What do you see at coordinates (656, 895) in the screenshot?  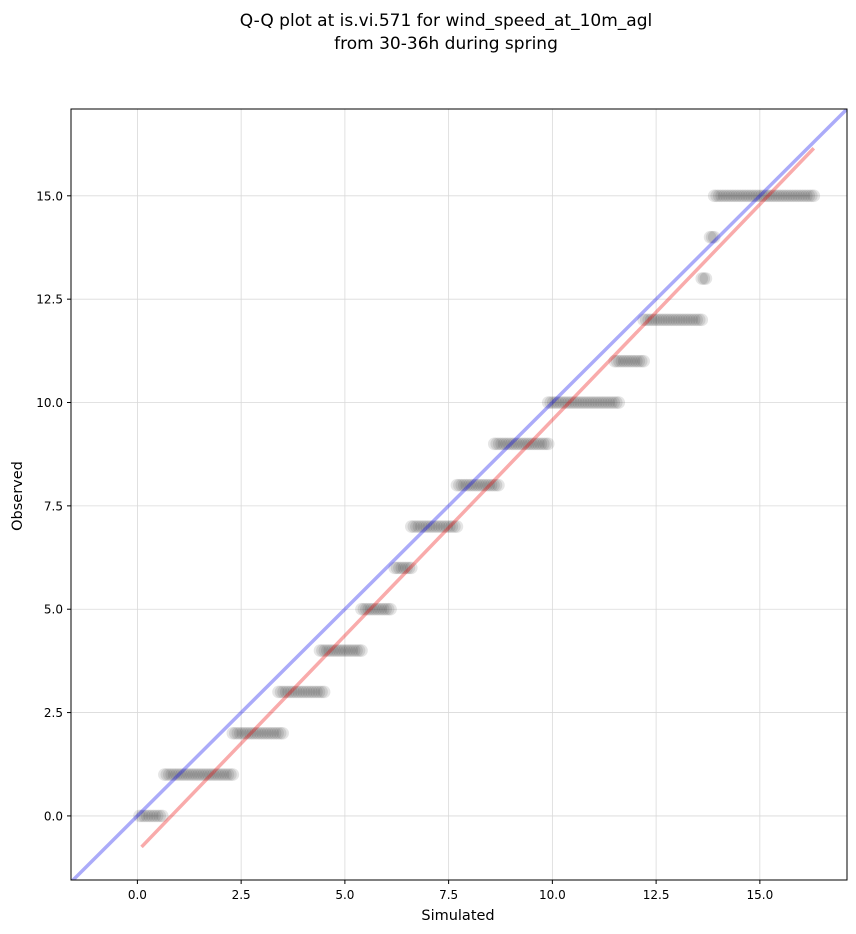 I see `x-tick-label: 12.5` at bounding box center [656, 895].